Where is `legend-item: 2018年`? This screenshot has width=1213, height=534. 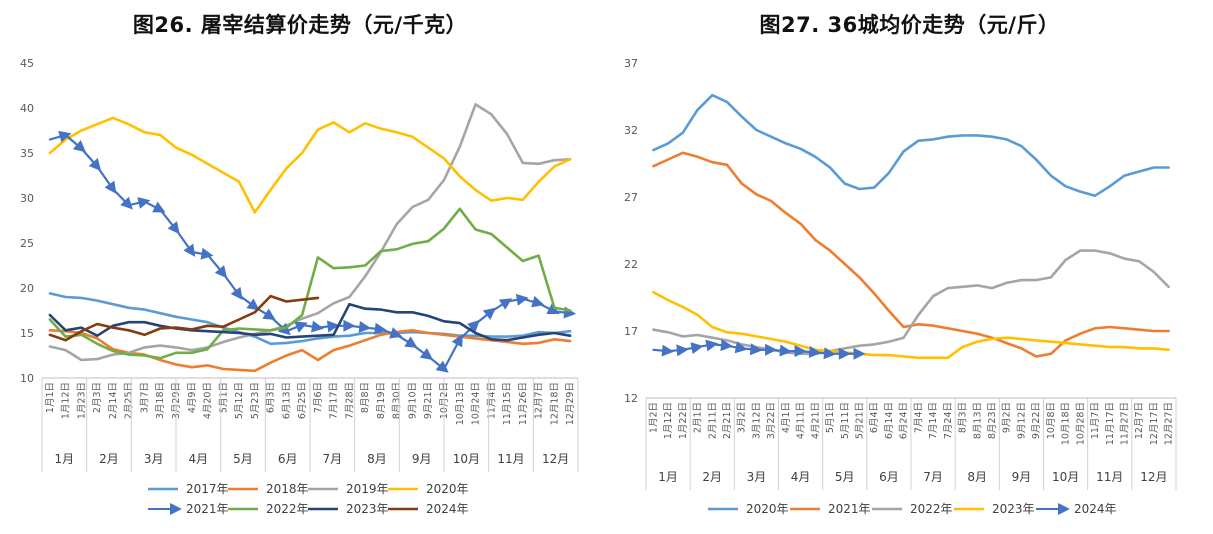
legend-item: 2018年 is located at coordinates (268, 489).